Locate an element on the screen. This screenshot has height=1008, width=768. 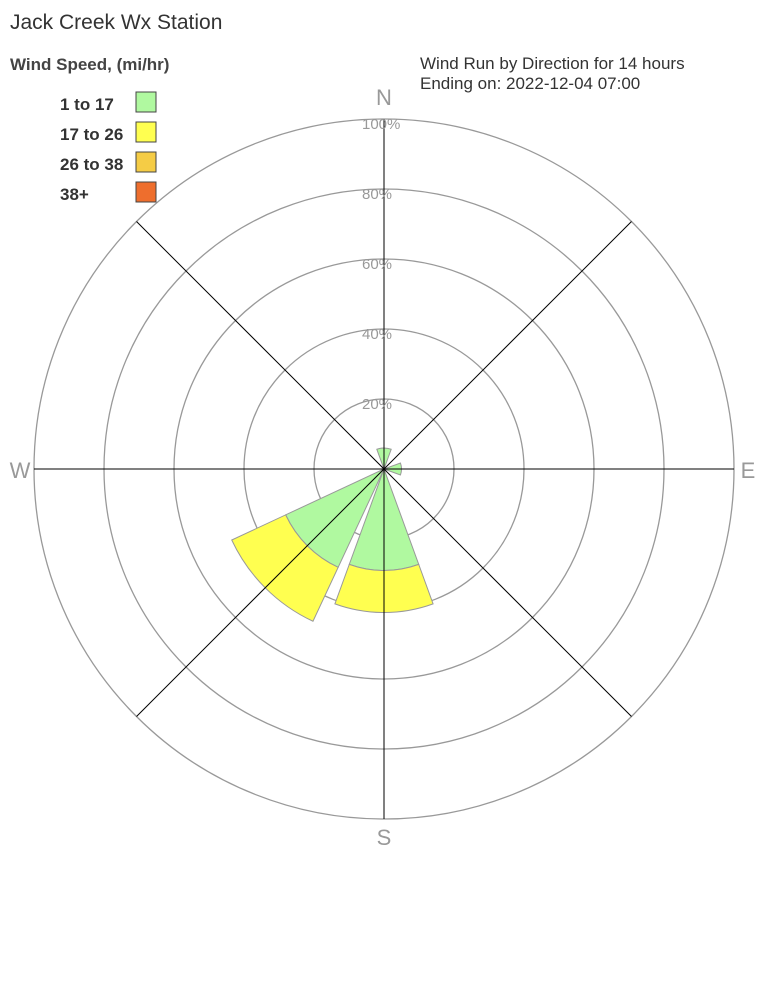
legend-label: 1 to 17 is located at coordinates (87, 104).